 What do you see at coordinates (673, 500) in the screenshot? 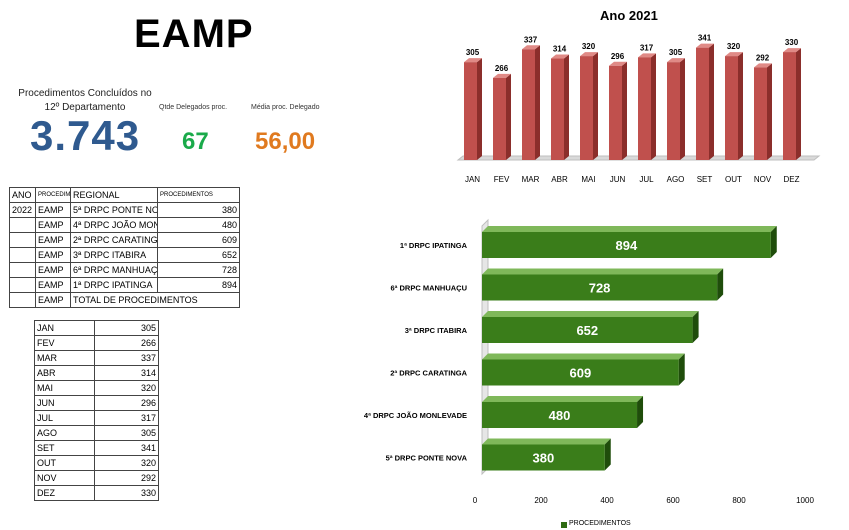
I see `chart2-tick-label: 600` at bounding box center [673, 500].